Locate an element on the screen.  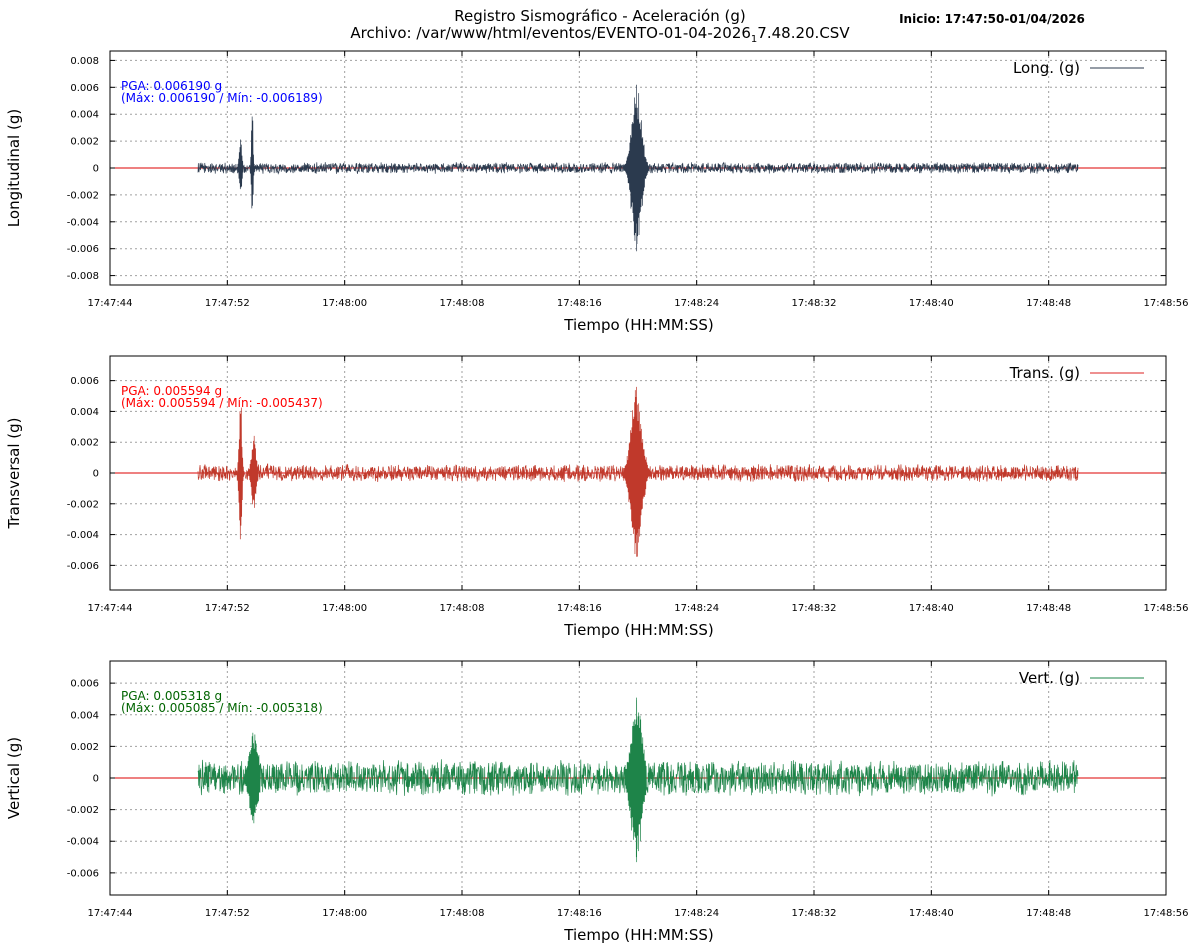
legend-label: Long. (g) is located at coordinates (1046, 68).